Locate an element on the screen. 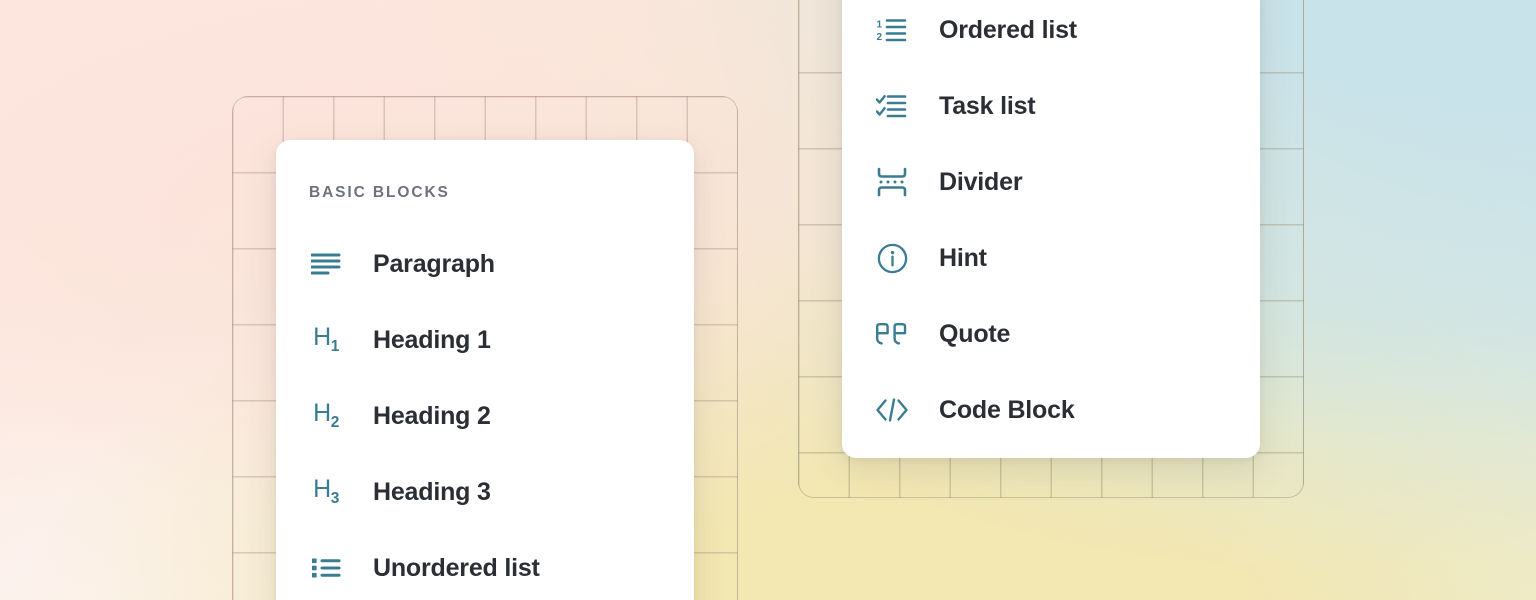 The width and height of the screenshot is (1536, 600). menu-item-label: Paragraph is located at coordinates (434, 263).